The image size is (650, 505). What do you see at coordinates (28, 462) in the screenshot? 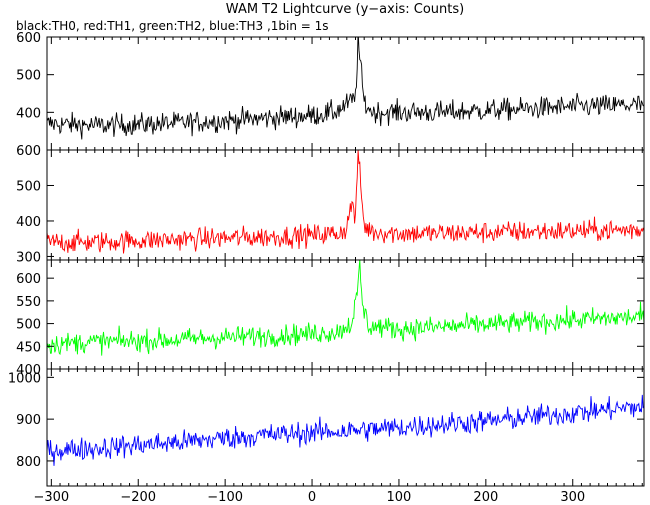
I see `y-tick-label: 800` at bounding box center [28, 462].